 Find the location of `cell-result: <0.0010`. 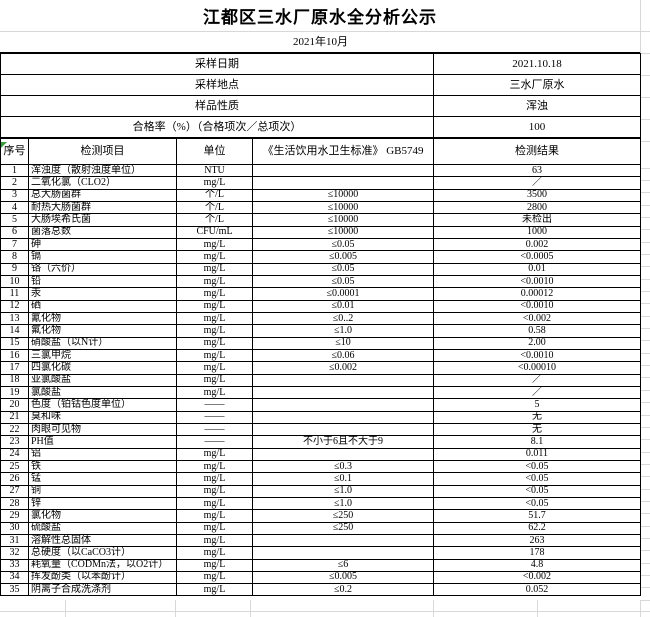

cell-result: <0.0010 is located at coordinates (537, 355).